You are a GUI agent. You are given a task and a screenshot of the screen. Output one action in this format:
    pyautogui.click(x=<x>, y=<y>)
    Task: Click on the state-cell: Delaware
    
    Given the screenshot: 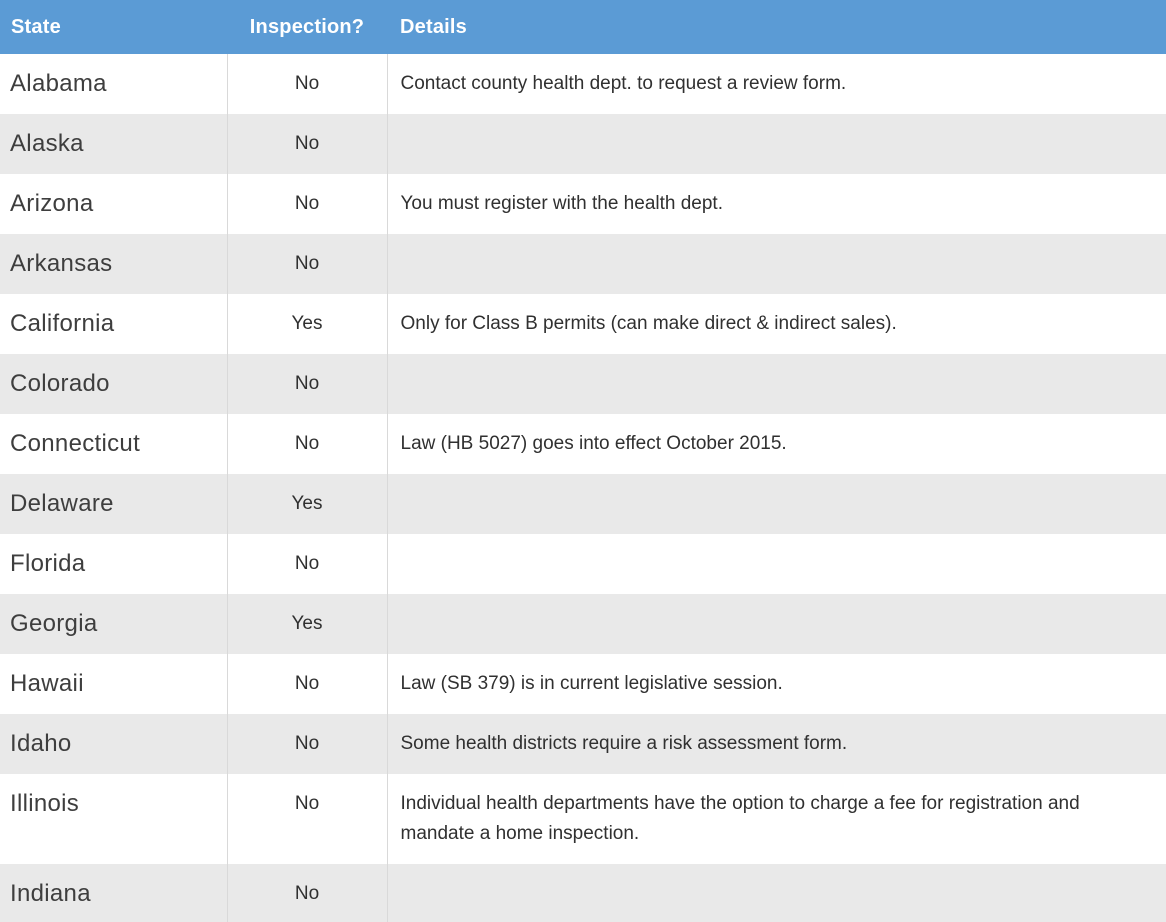 What is the action you would take?
    pyautogui.click(x=113, y=504)
    